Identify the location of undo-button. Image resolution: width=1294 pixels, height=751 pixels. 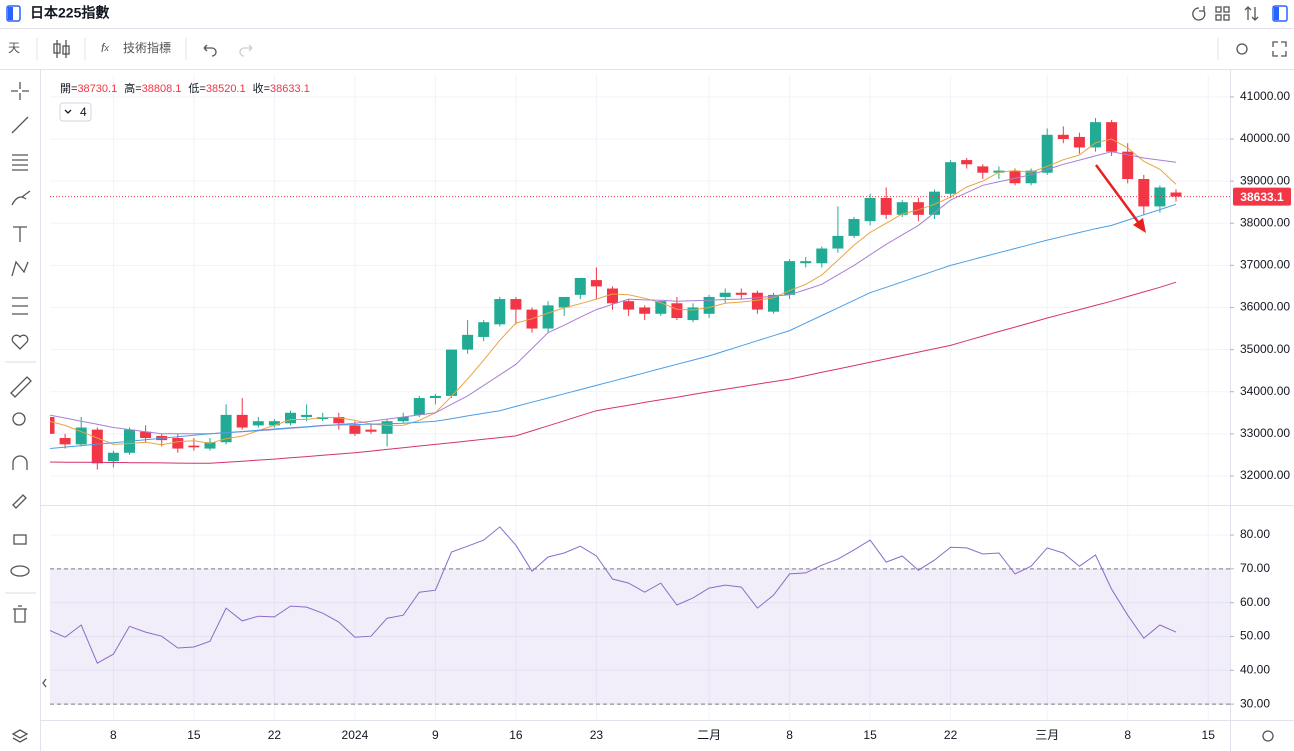
(210, 50).